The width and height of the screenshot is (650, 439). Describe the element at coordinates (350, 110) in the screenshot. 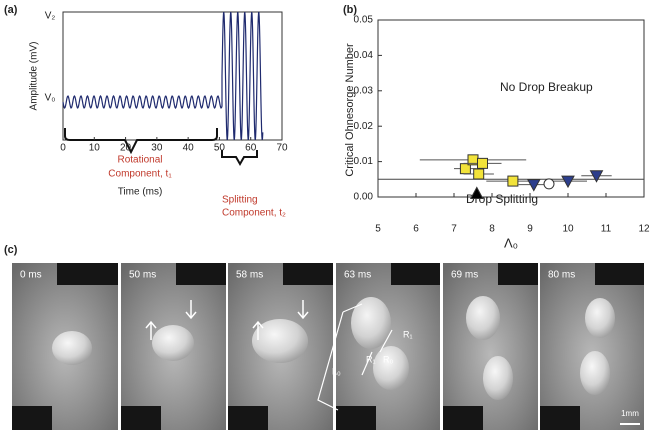

I see `y-axis-title: Critical Ohnesorge Number` at that location.